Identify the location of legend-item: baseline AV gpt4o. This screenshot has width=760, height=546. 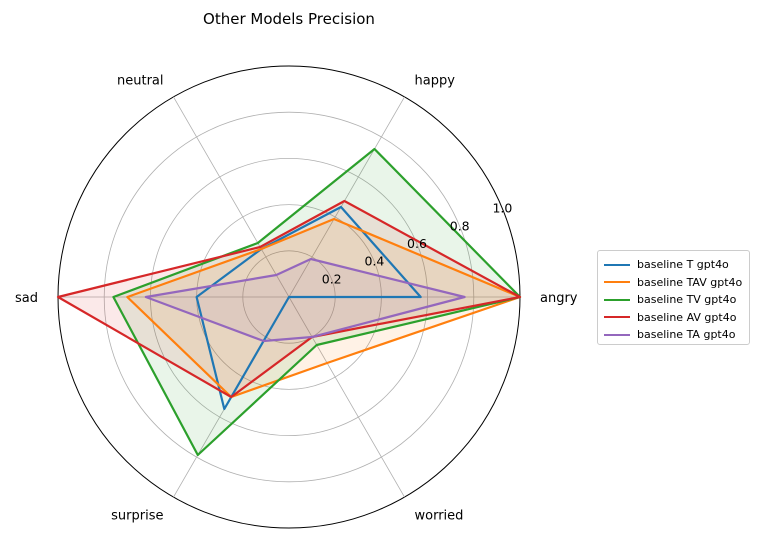
(673, 318).